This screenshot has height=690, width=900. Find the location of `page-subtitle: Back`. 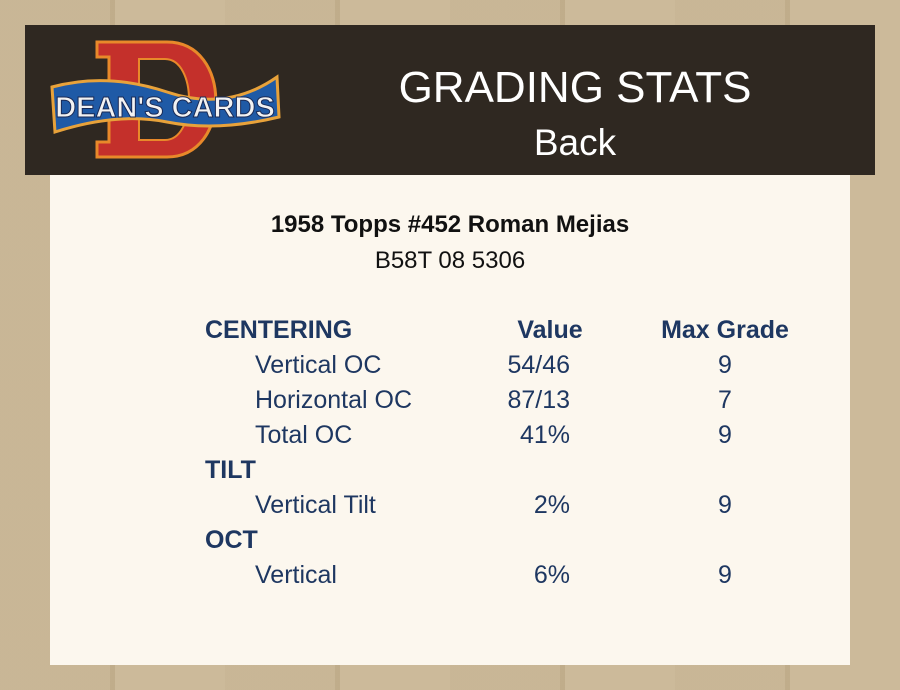

page-subtitle: Back is located at coordinates (575, 142).